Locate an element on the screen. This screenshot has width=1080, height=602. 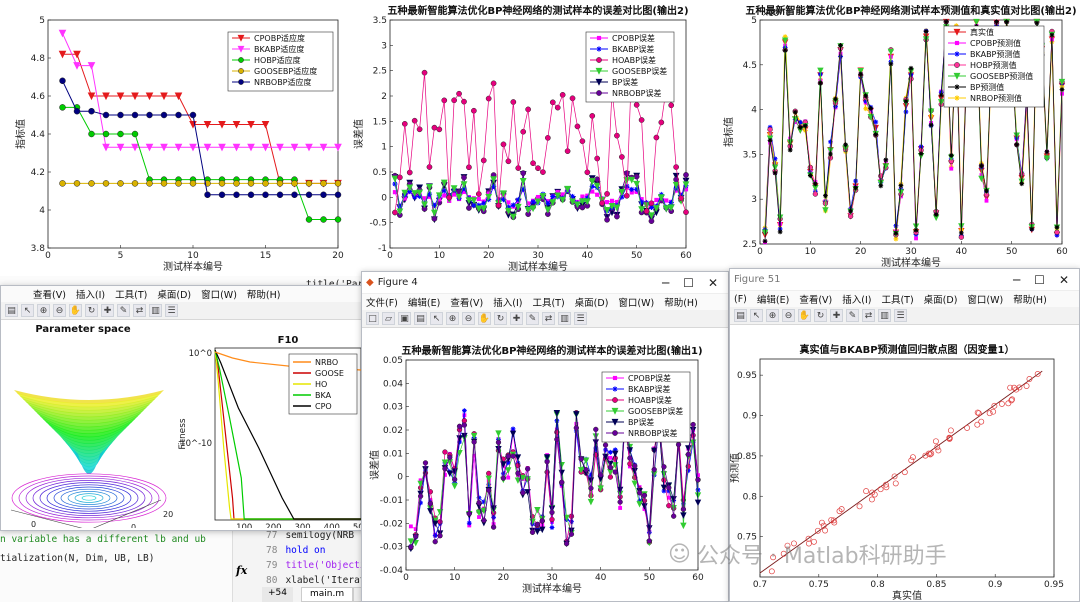
save-icon: ▣ is located at coordinates (404, 318).